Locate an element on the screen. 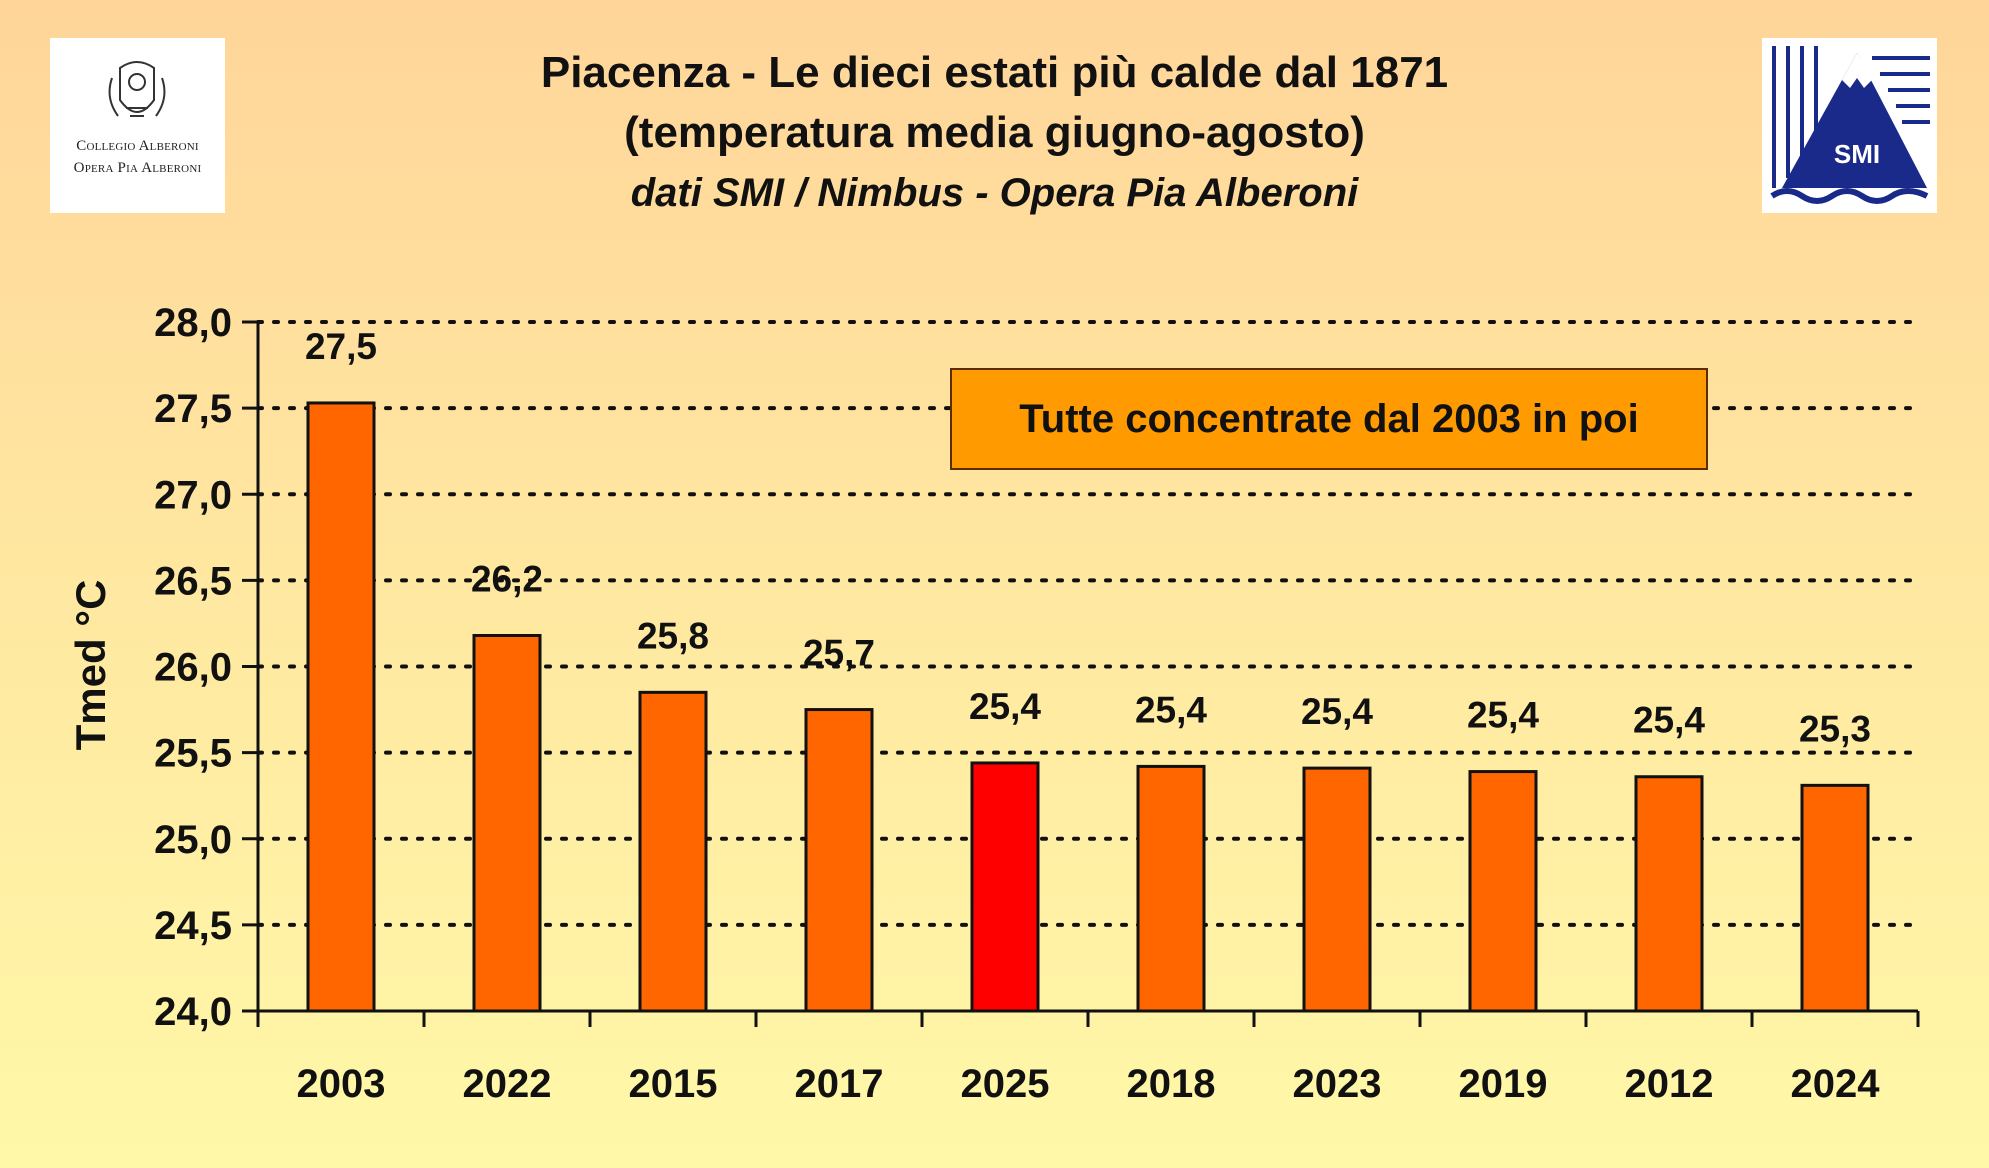  collegio-alberoni-logo: Collegio Alberoni Opera Pia Alberoni is located at coordinates (137, 125).